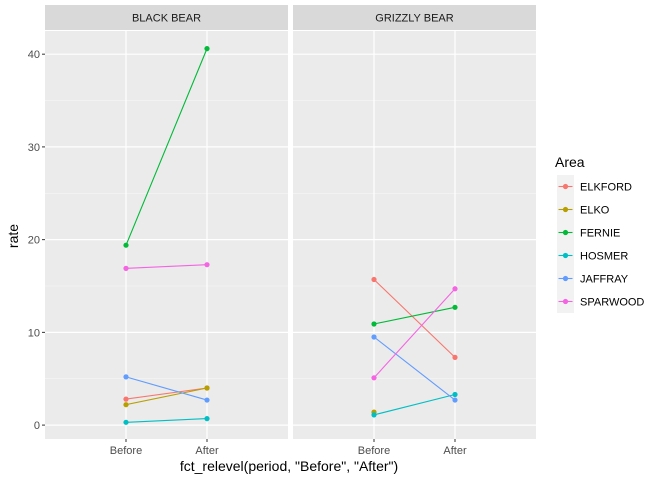 Image resolution: width=672 pixels, height=480 pixels. Describe the element at coordinates (34, 241) in the screenshot. I see `y-tick-label: 20` at that location.